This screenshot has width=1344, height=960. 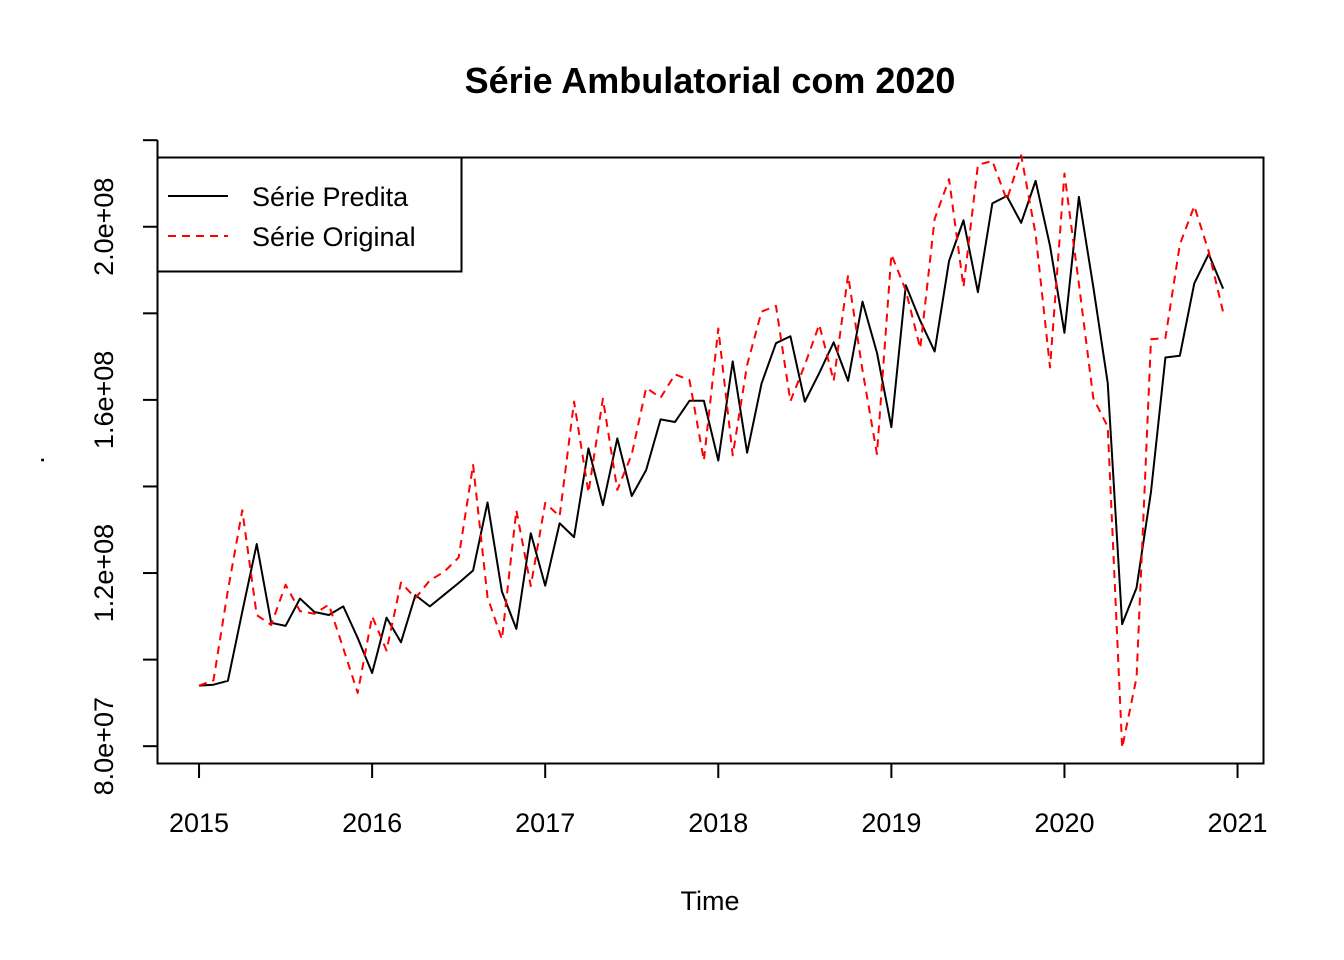 What do you see at coordinates (710, 901) in the screenshot?
I see `x-axis-label: Time` at bounding box center [710, 901].